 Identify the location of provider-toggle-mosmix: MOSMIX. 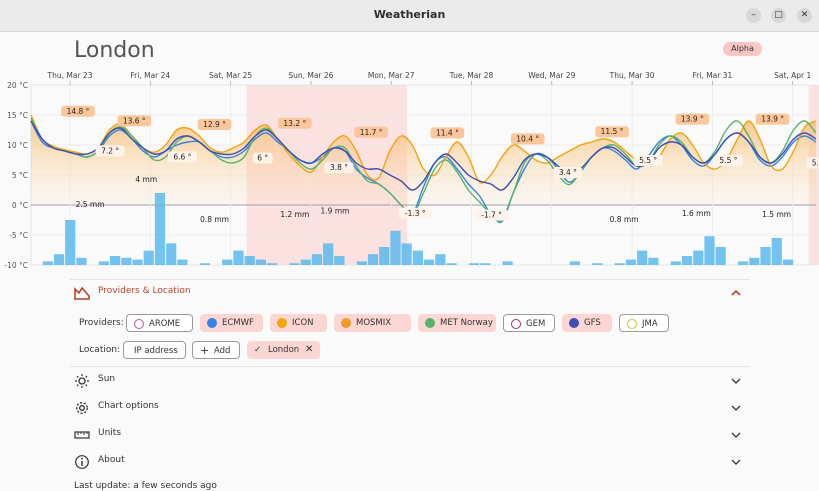
(372, 323).